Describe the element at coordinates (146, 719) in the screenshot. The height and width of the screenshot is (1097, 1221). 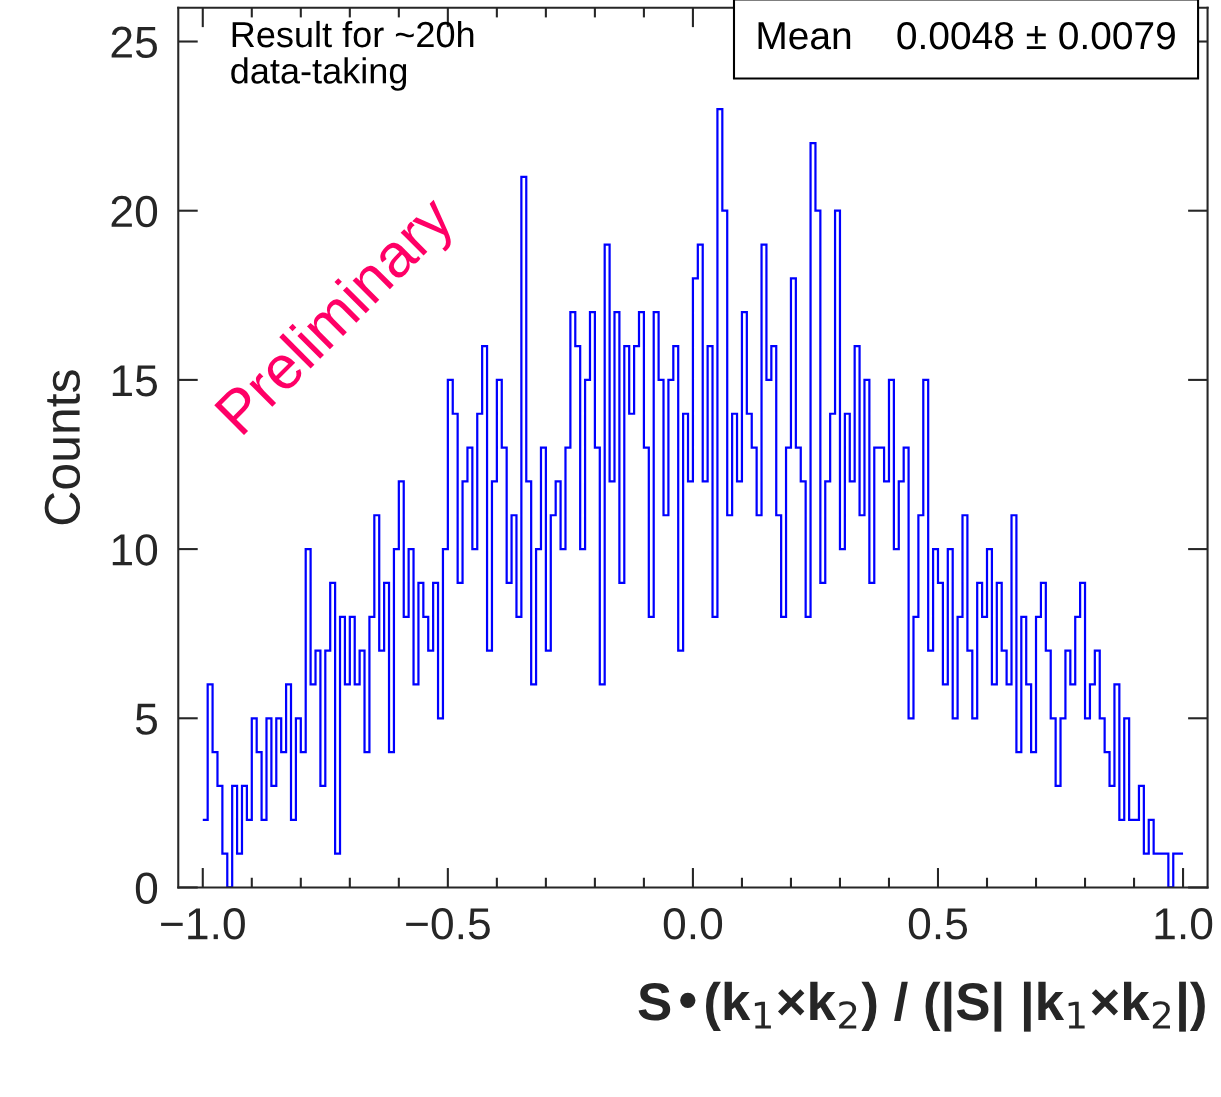
I see `y-tick-label: 5` at that location.